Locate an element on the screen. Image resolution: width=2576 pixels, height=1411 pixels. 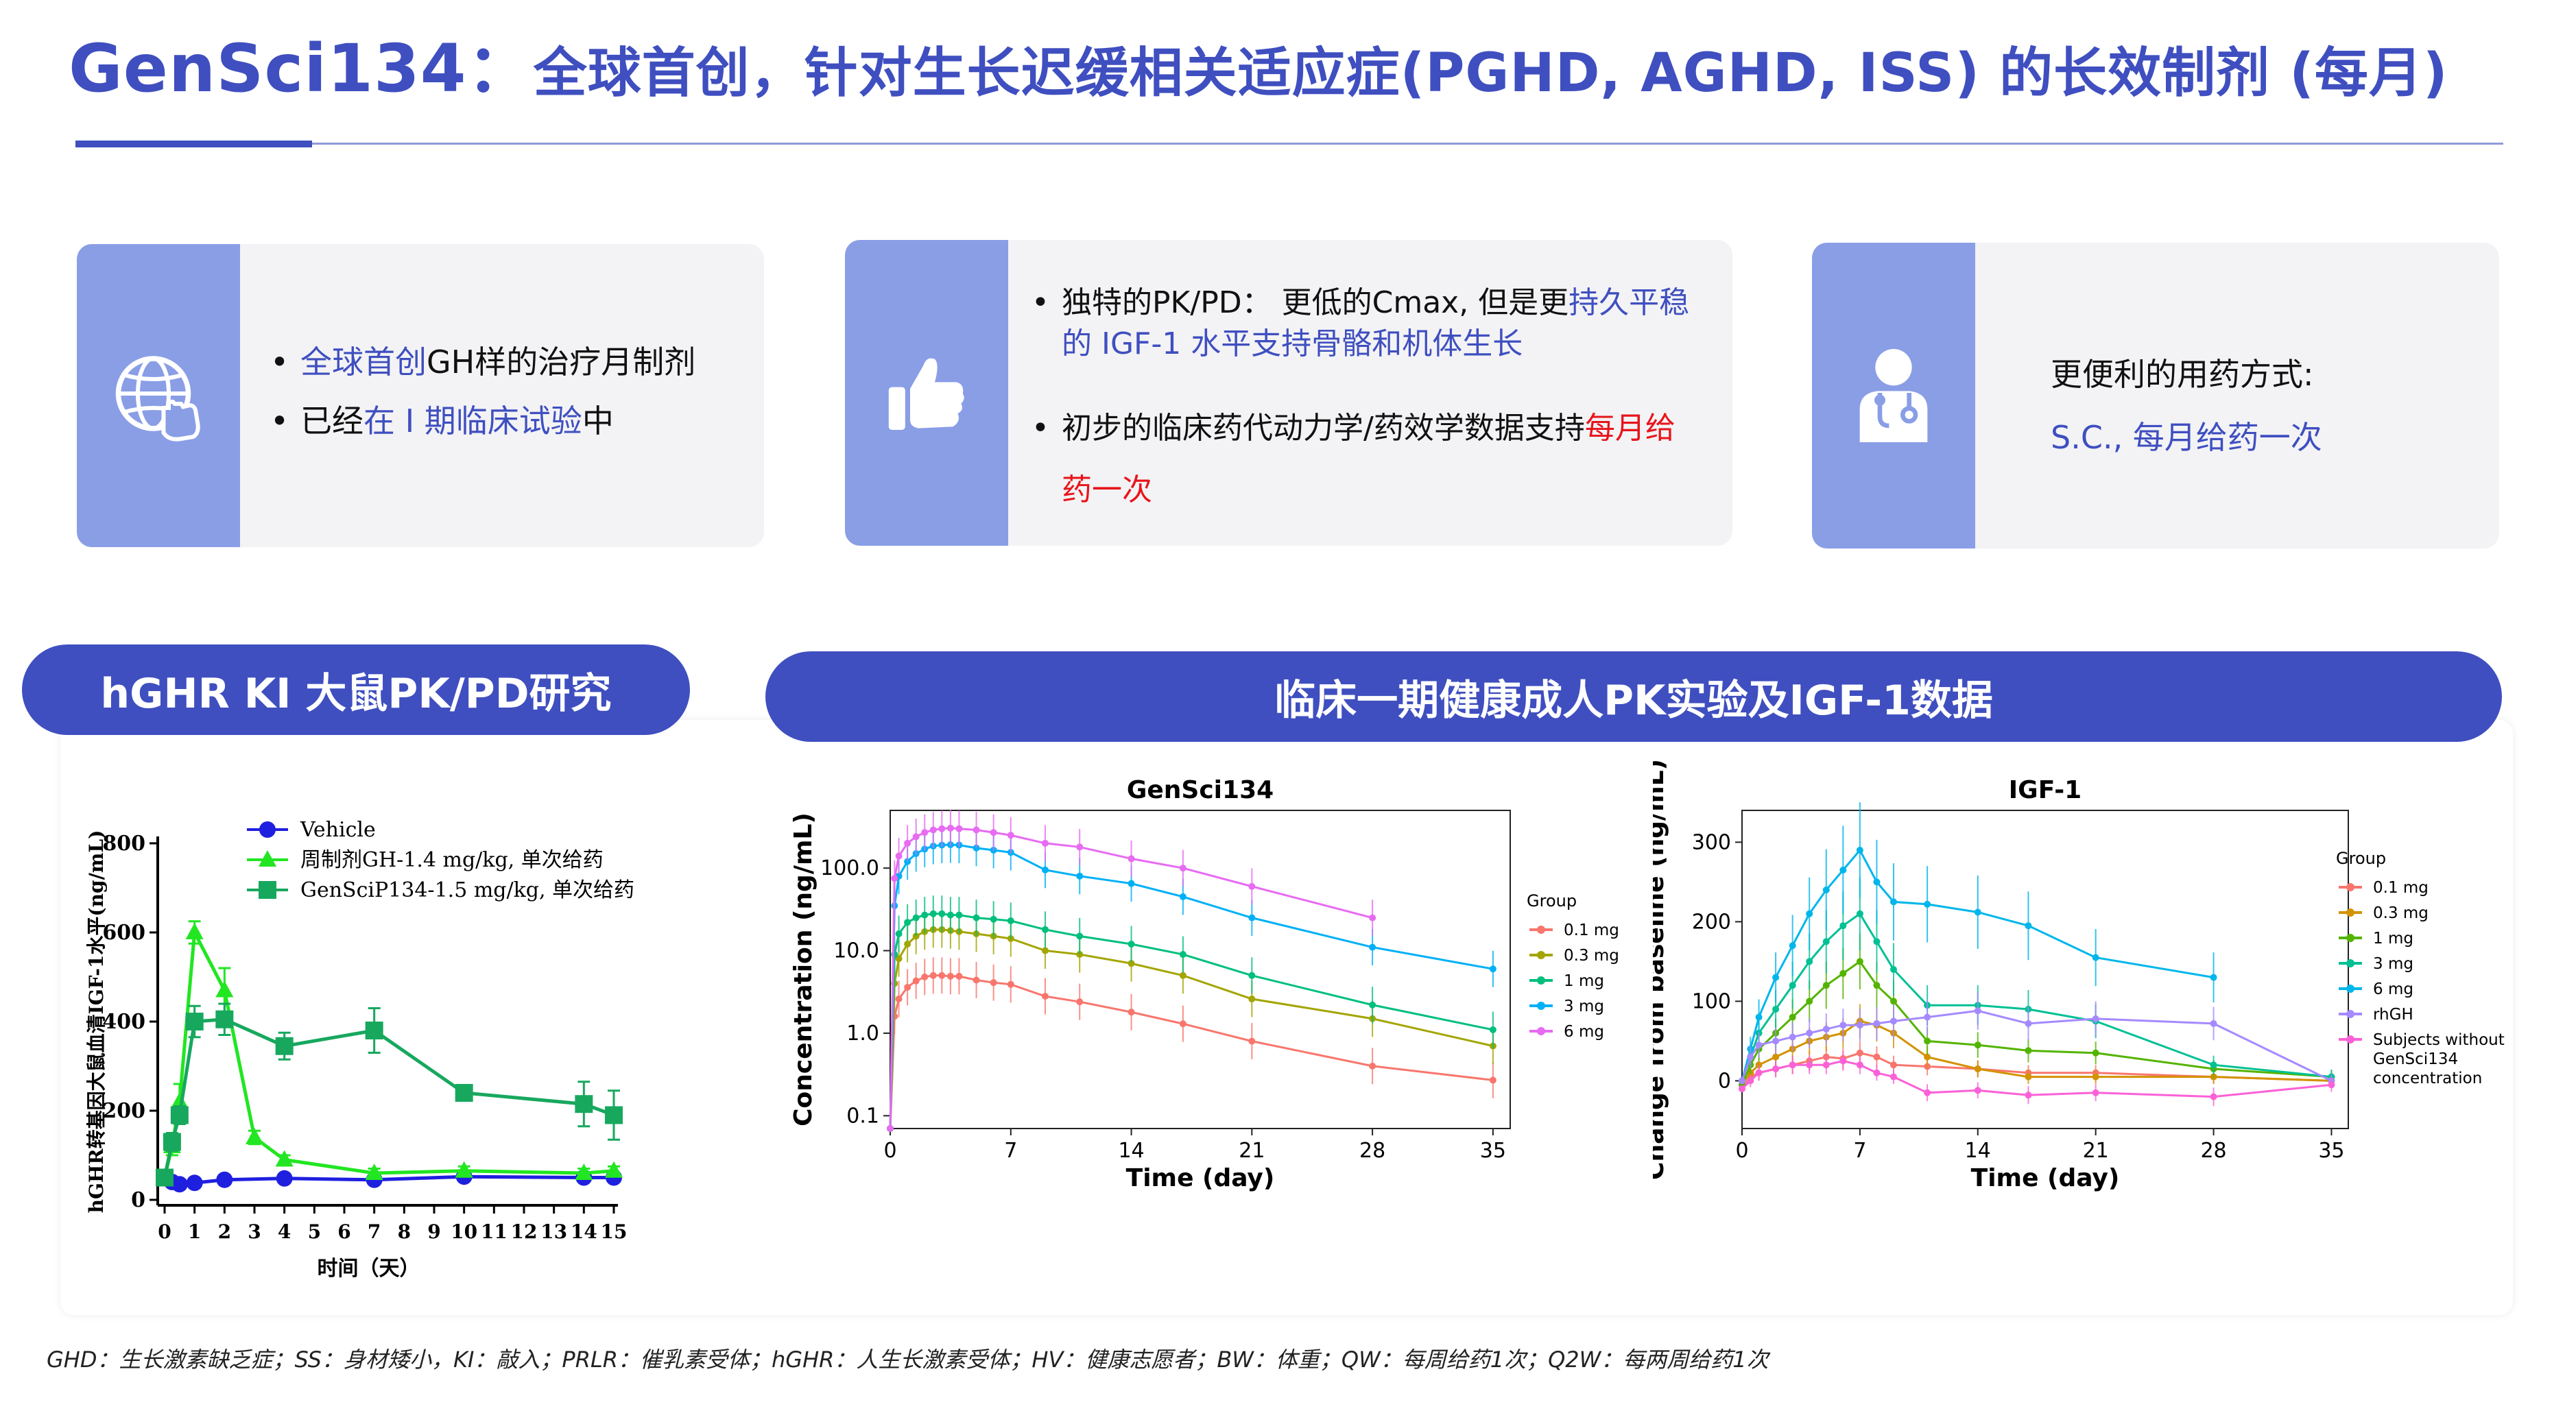
legend-label: Vehicle is located at coordinates (338, 830).